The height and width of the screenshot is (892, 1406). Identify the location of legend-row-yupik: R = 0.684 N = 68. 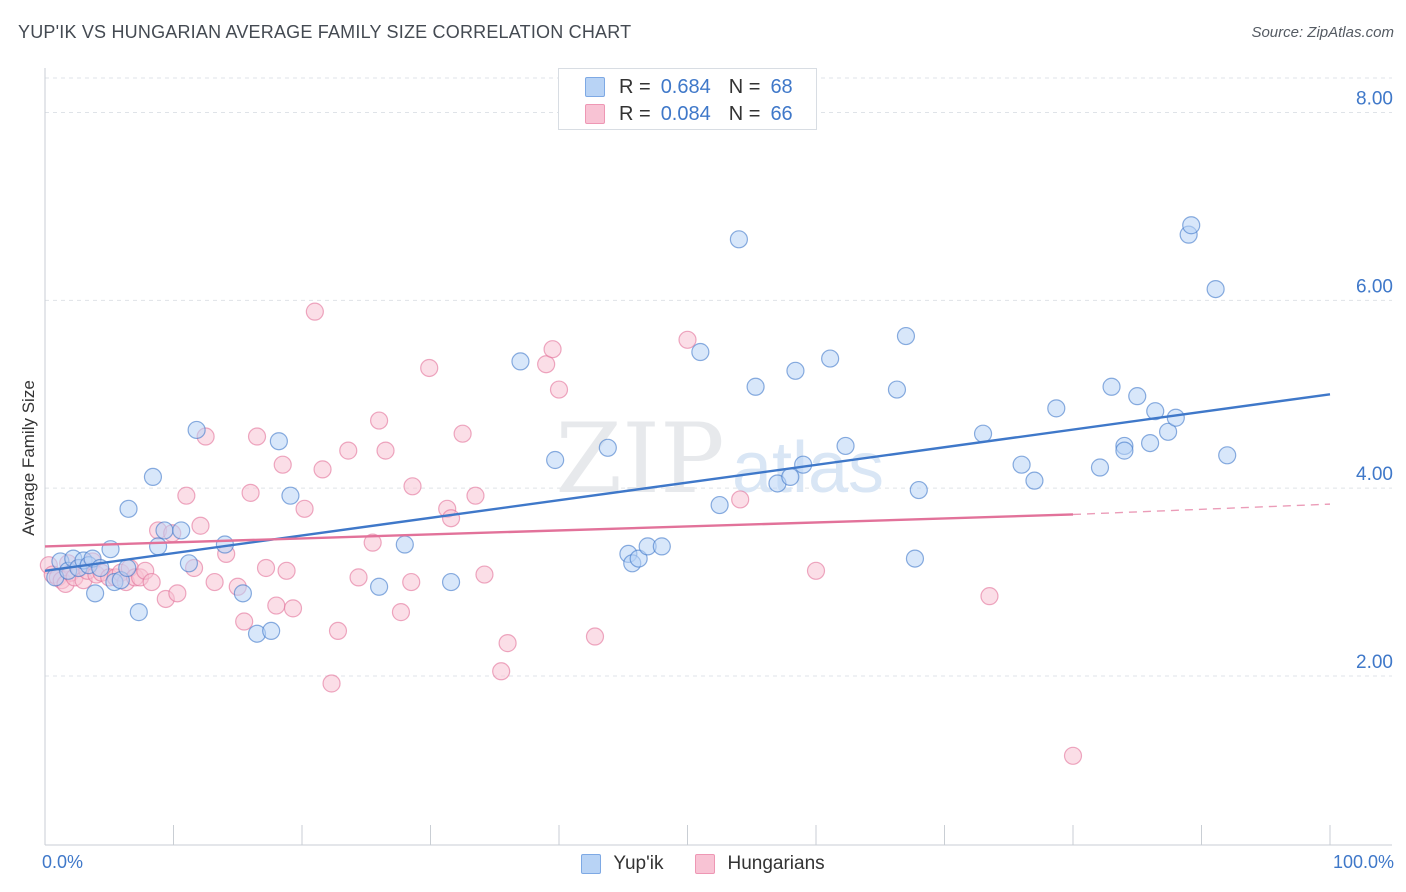
(676, 87).